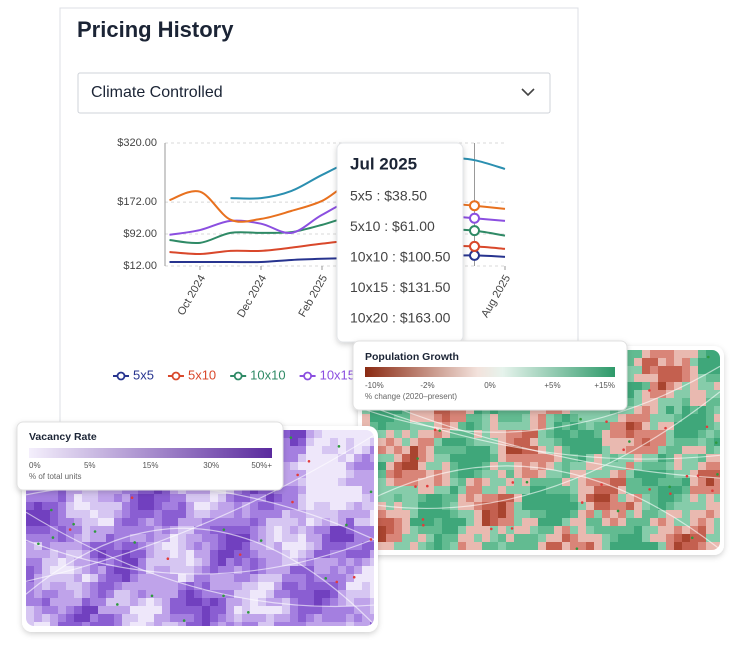  I want to click on dropdown, so click(314, 93).